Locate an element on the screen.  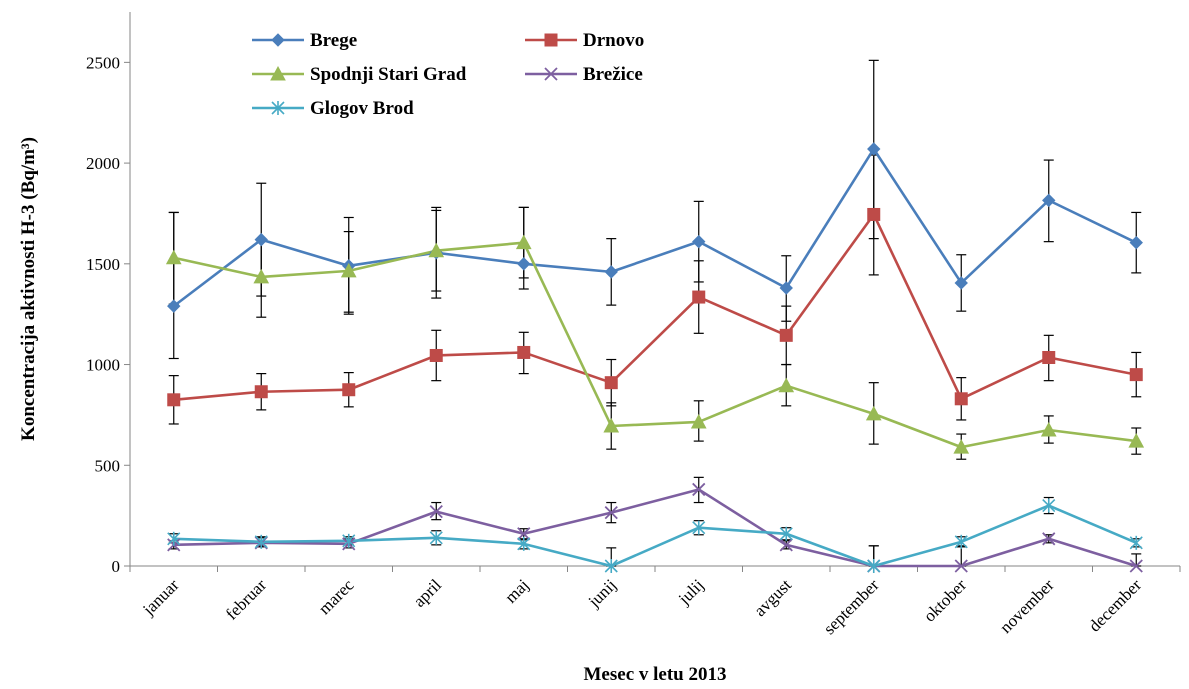
x-tick-label: november is located at coordinates (1027, 606).